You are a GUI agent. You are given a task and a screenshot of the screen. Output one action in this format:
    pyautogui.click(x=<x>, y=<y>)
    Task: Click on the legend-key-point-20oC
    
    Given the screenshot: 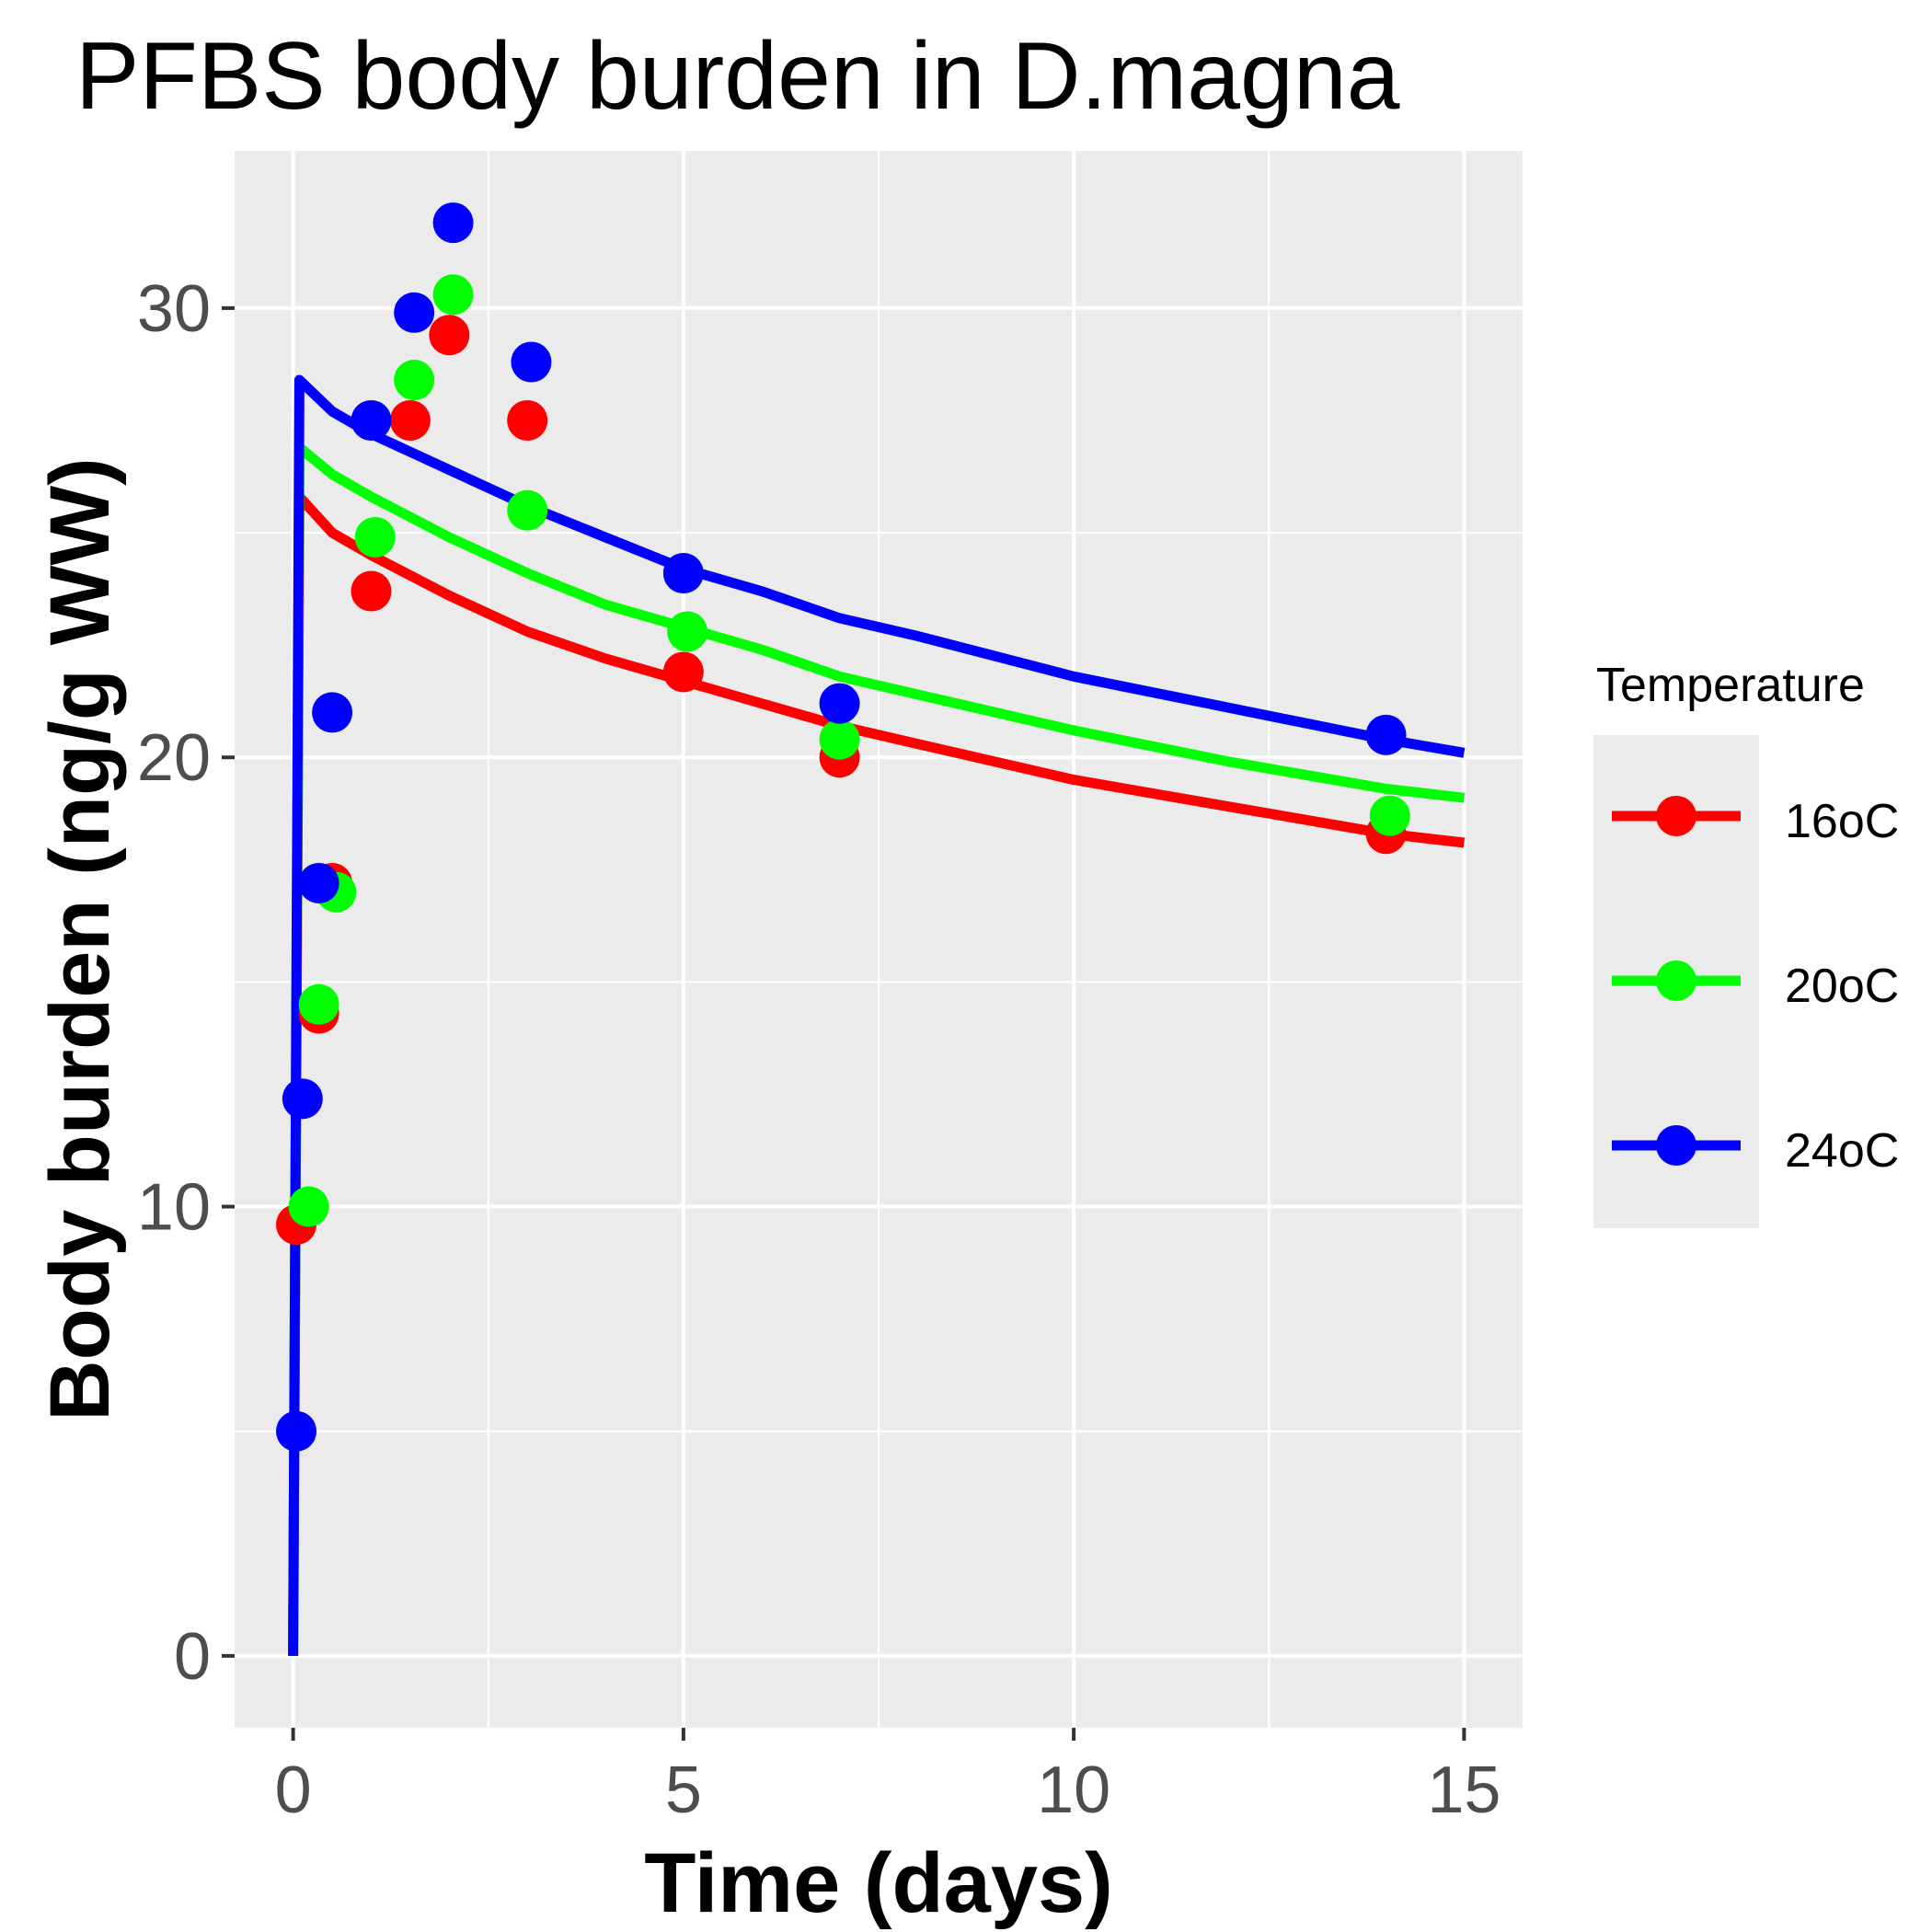 What is the action you would take?
    pyautogui.click(x=1676, y=980)
    